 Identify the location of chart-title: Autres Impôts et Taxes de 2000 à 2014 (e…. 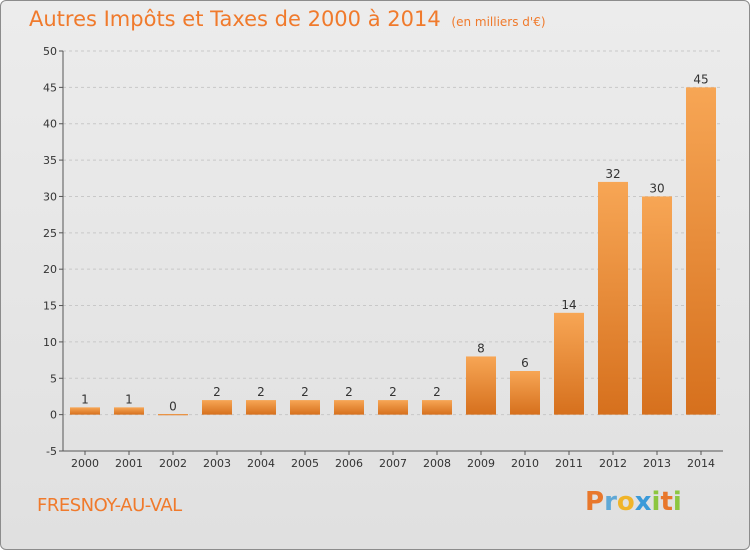
(287, 19).